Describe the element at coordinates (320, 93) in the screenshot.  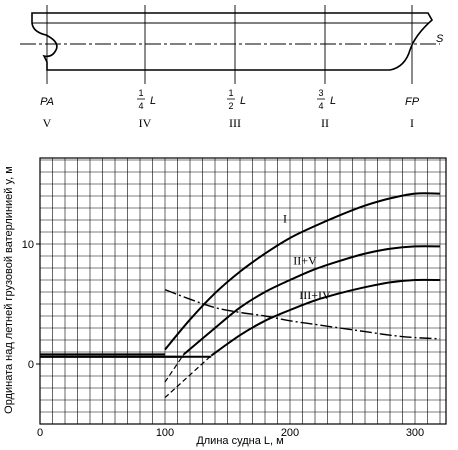
I see `fraction-numerator: 3` at that location.